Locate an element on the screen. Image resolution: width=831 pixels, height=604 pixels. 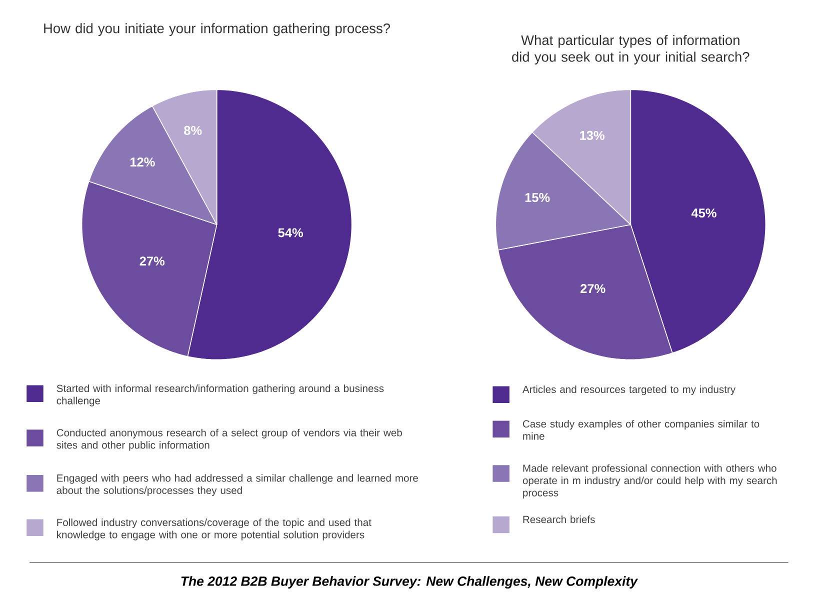
data-label: 45% is located at coordinates (703, 213).